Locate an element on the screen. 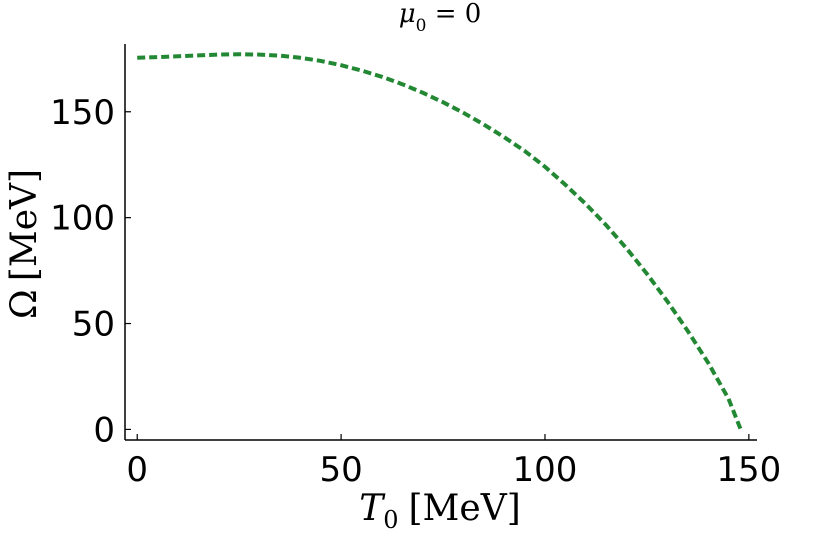  x-axis-variable: T is located at coordinates (372, 508).